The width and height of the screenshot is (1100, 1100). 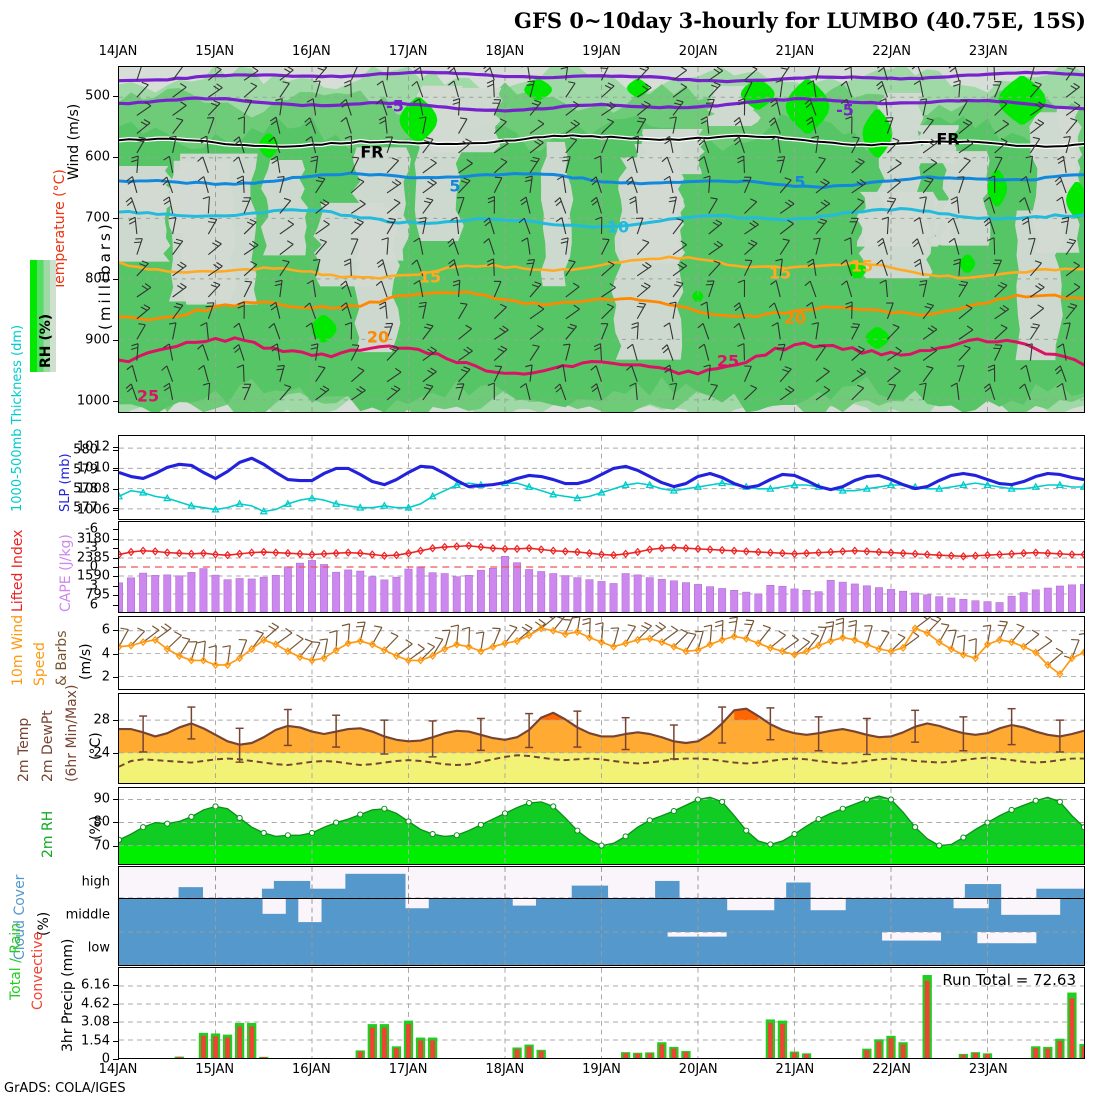 I want to click on x-axis-label: 19JAN, so click(x=601, y=1069).